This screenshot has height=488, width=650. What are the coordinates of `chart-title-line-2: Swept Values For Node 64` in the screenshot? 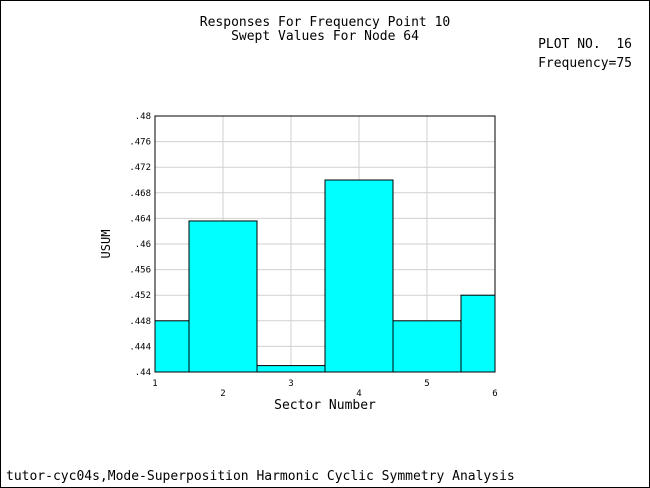 It's located at (325, 36).